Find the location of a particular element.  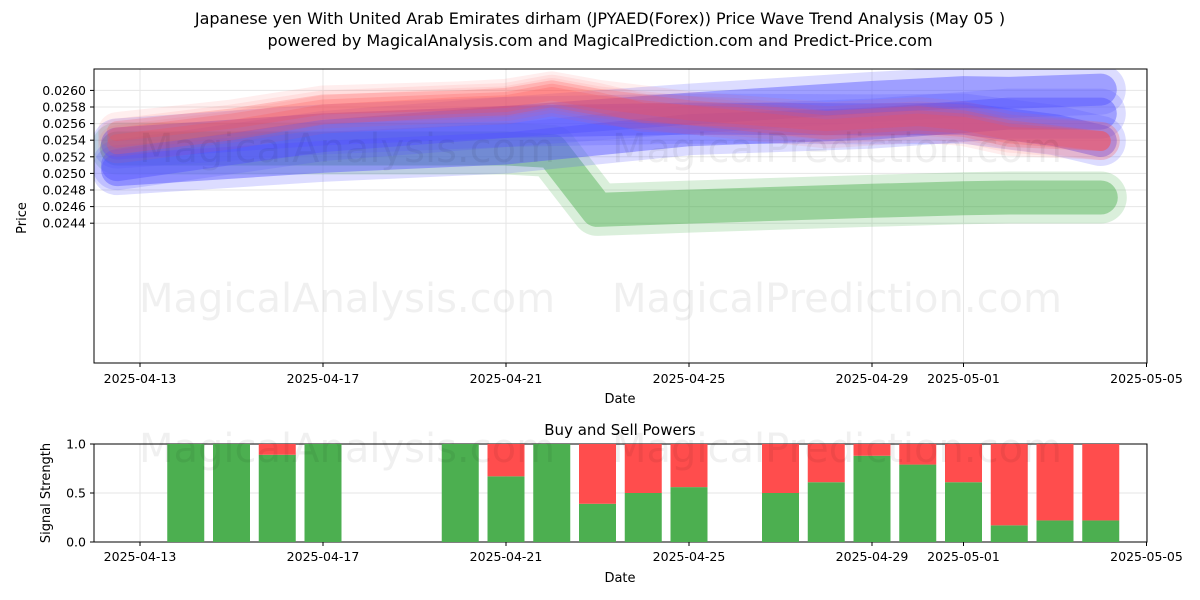

series-halo-blue is located at coordinates (610, 131).